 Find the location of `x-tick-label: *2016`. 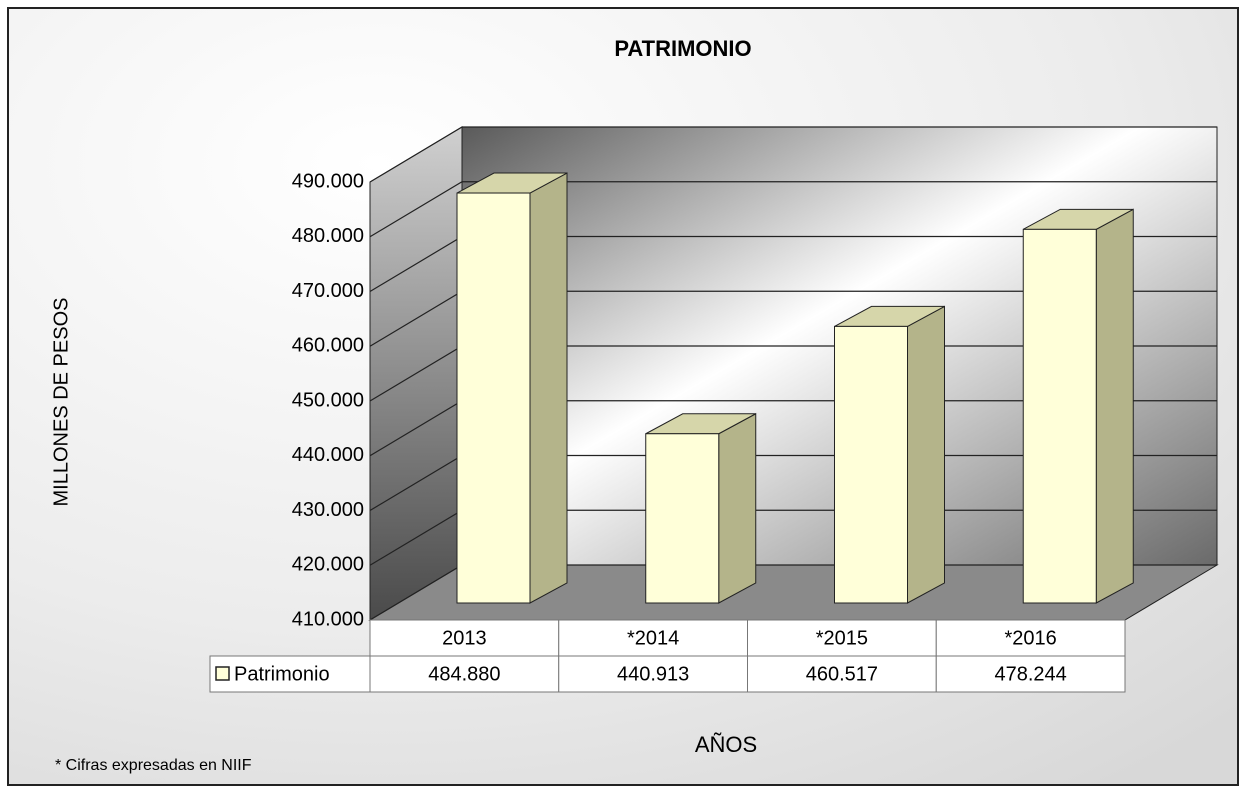

x-tick-label: *2016 is located at coordinates (1030, 638).